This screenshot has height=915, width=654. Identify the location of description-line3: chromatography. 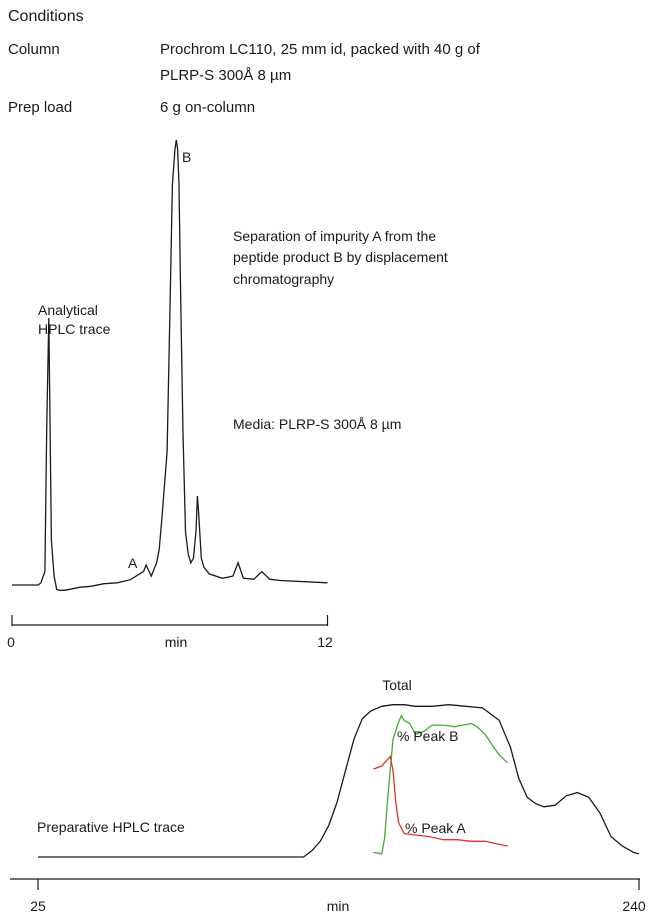
(283, 279).